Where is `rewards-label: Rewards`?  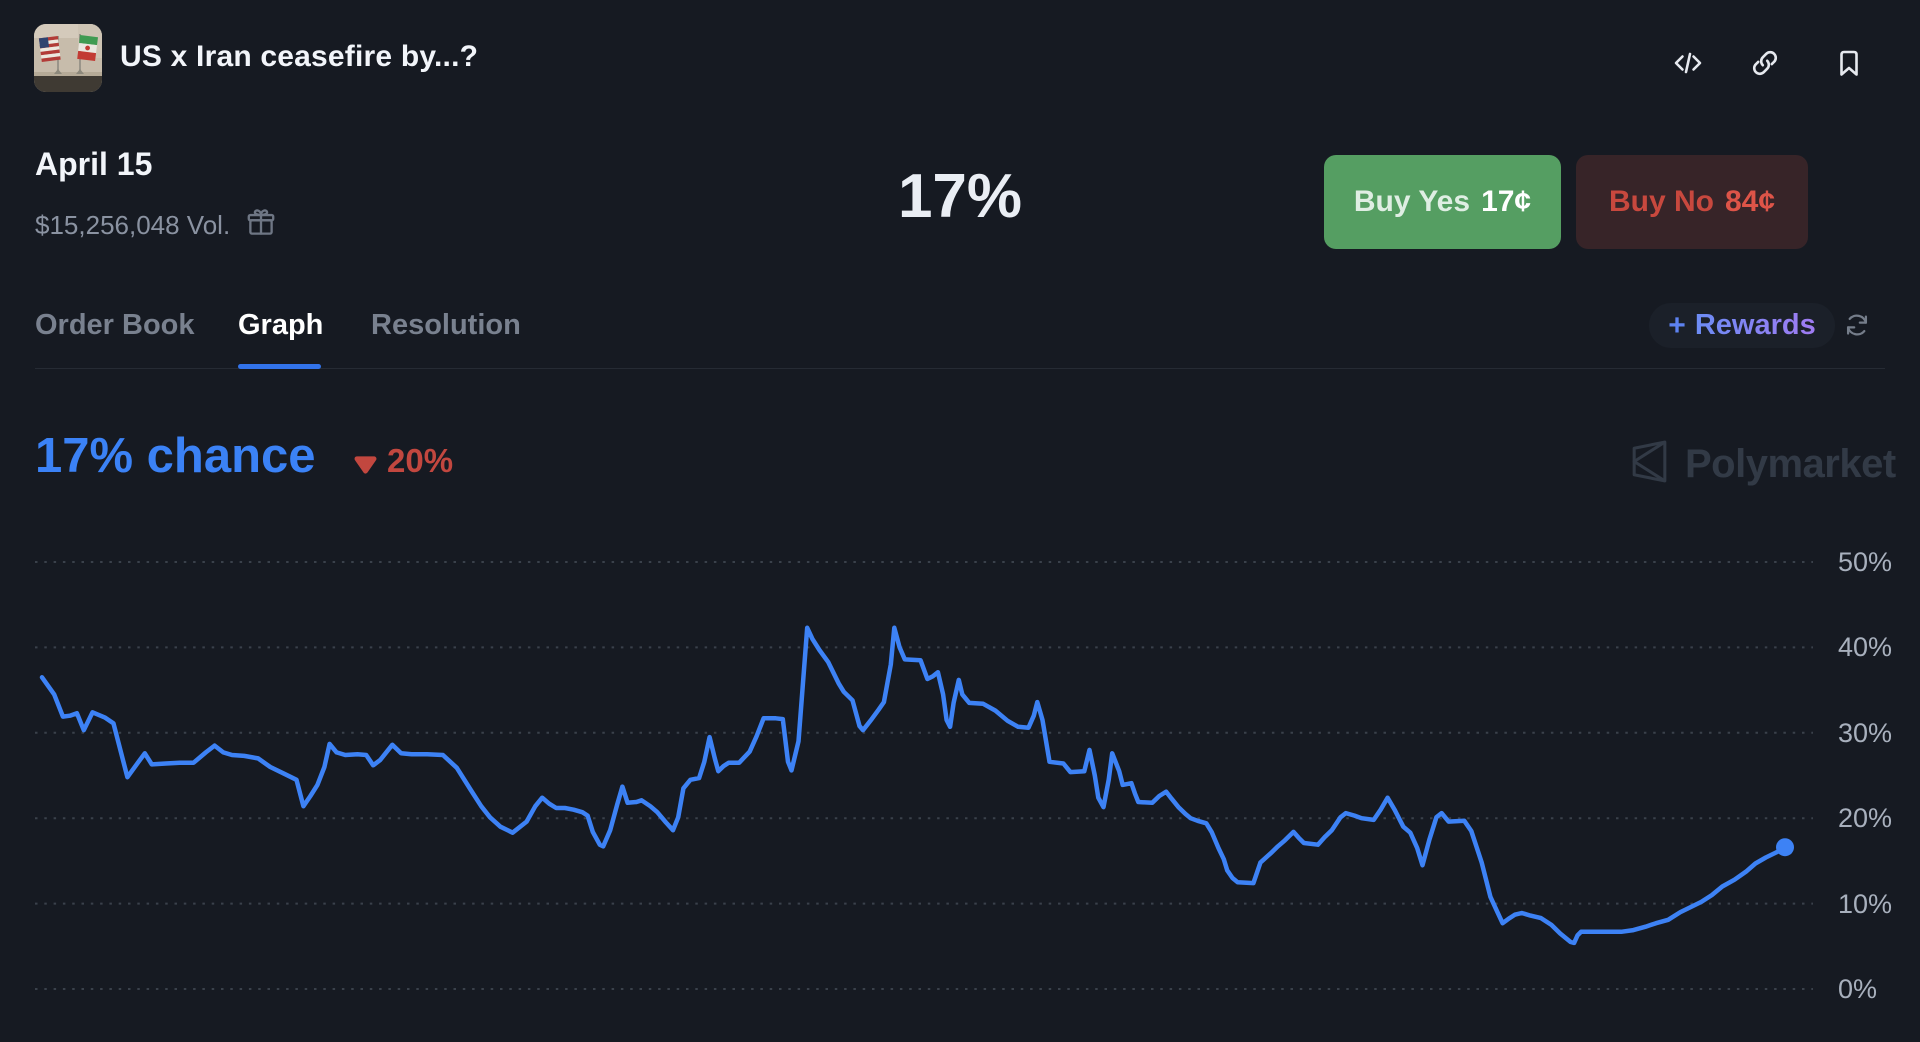
rewards-label: Rewards is located at coordinates (1755, 325).